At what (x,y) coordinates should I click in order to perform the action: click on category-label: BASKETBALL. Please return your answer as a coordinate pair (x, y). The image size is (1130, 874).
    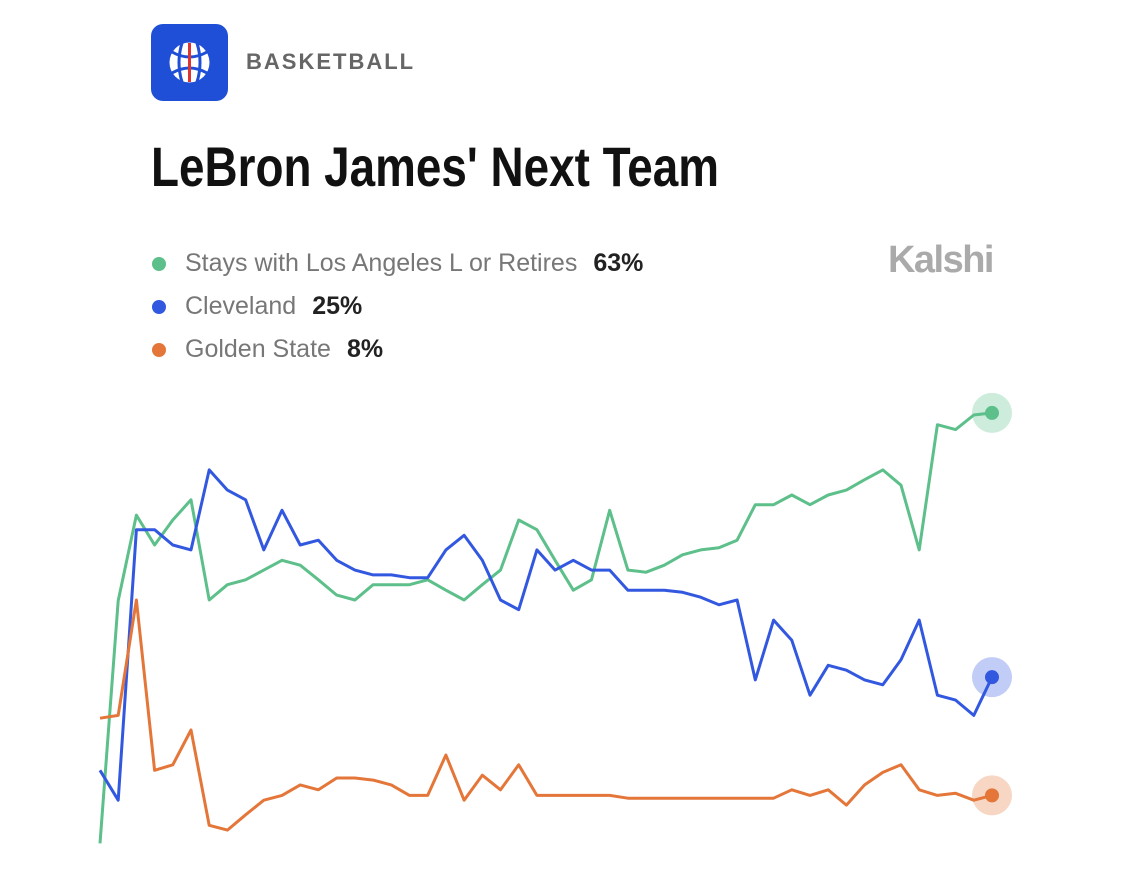
    Looking at the image, I should click on (330, 61).